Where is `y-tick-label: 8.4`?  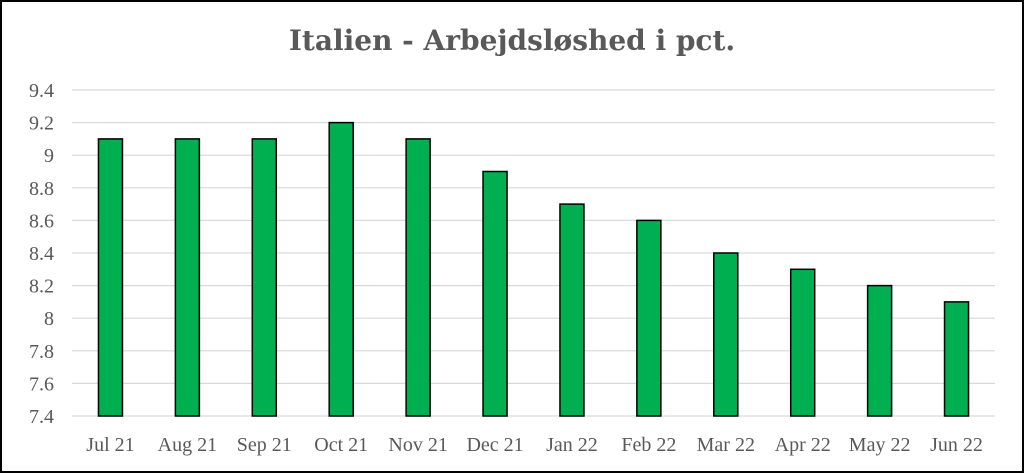
y-tick-label: 8.4 is located at coordinates (41, 254).